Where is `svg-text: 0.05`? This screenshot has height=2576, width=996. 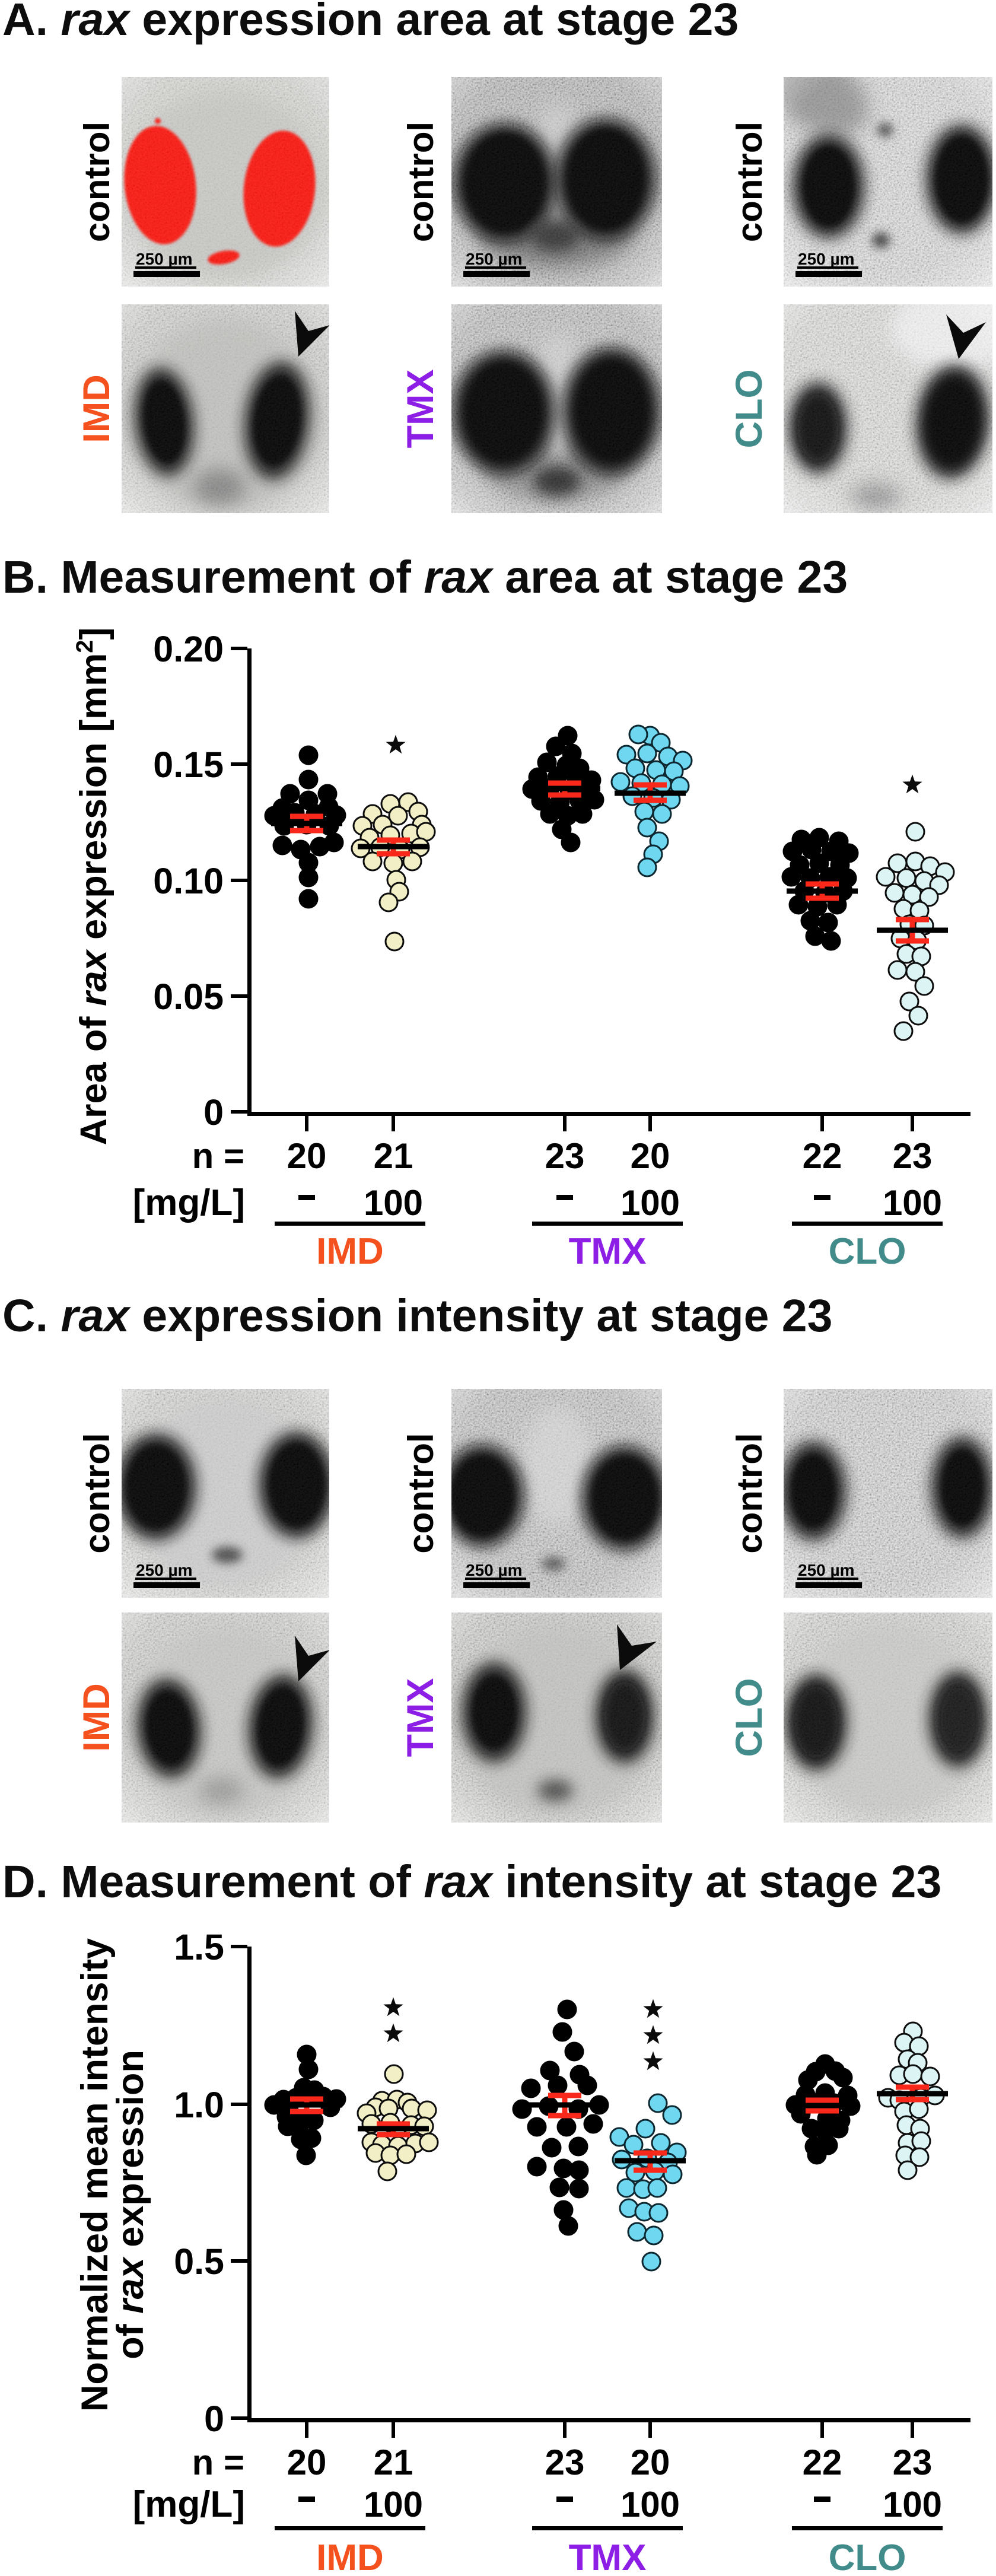
svg-text: 0.05 is located at coordinates (188, 997).